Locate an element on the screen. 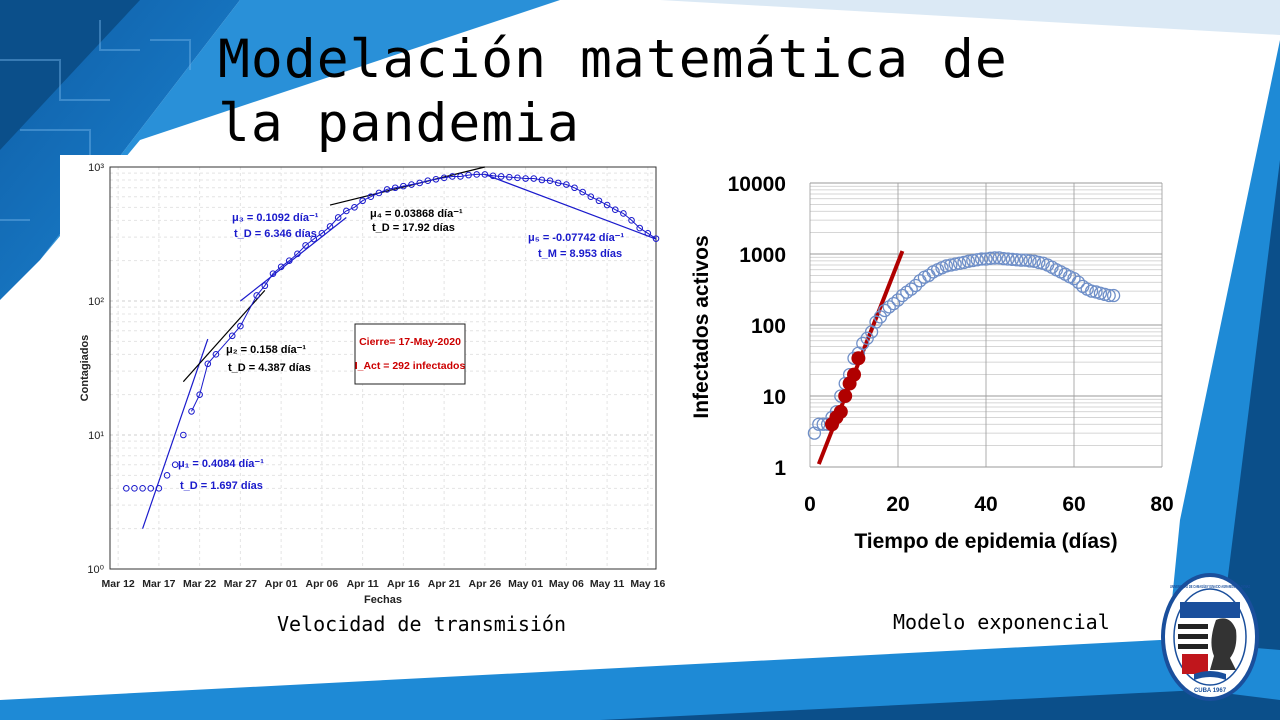  right-chart-caption: Modelo exponencial is located at coordinates (1001, 622).